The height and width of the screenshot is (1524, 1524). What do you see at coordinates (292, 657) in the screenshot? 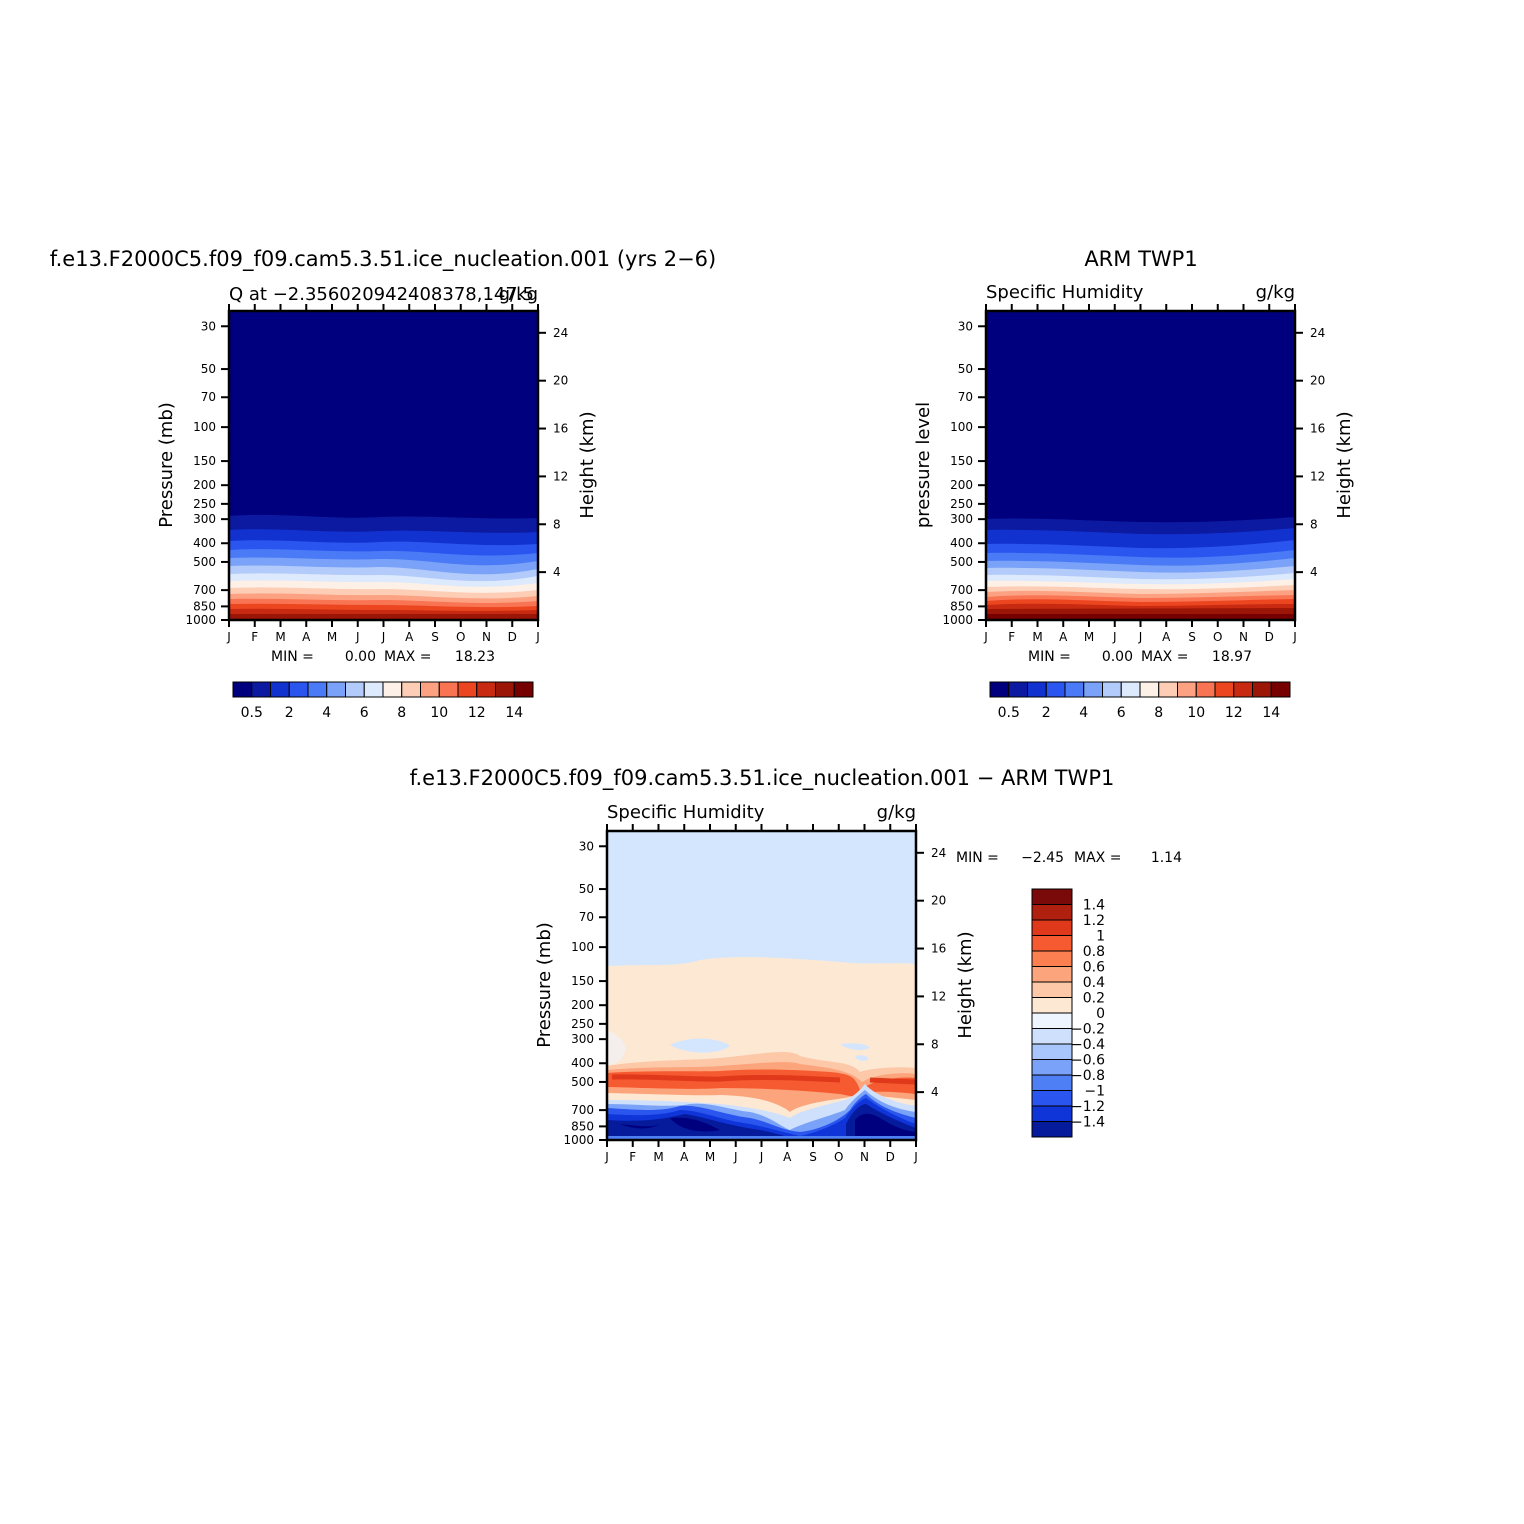
I see `panel-model-min-label: MIN =` at bounding box center [292, 657].